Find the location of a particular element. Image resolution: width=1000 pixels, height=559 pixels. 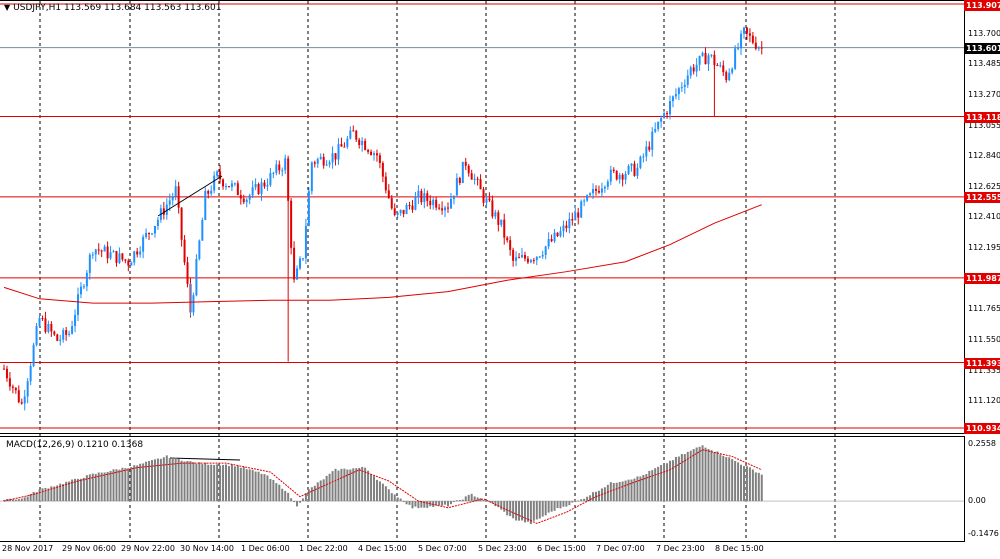

collapse-triangle-icon: ▼ is located at coordinates (7, 7).